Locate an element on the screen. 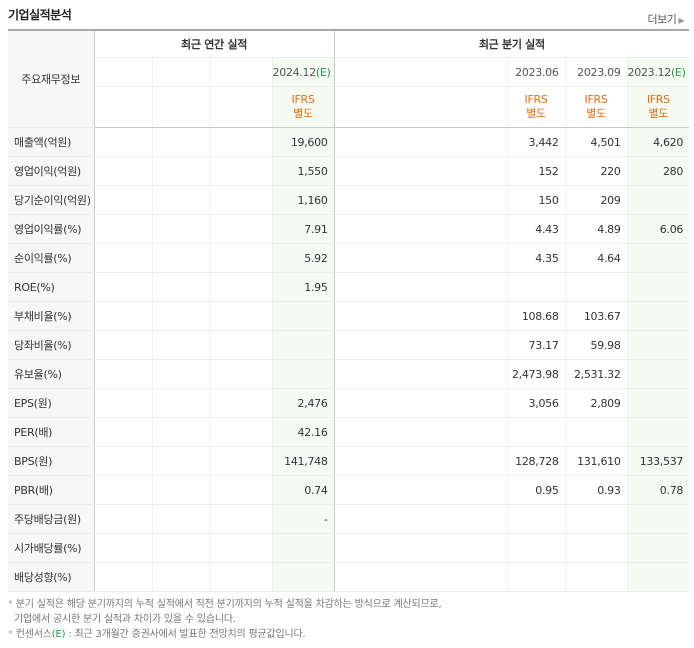 The image size is (694, 648). quarter-value: 4.89 is located at coordinates (596, 229).